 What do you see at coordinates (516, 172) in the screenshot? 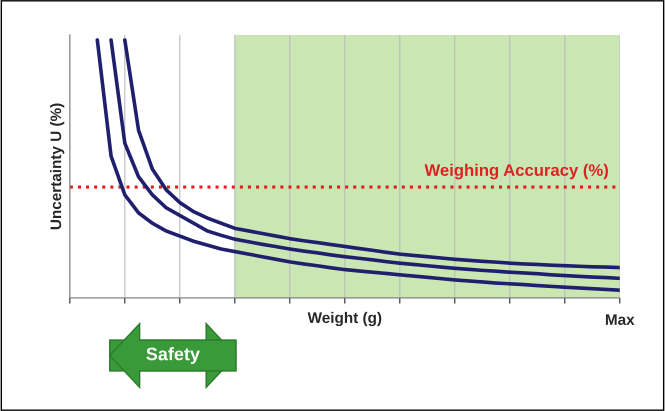
I see `ref-line-label: Weighing Accuracy (%)` at bounding box center [516, 172].